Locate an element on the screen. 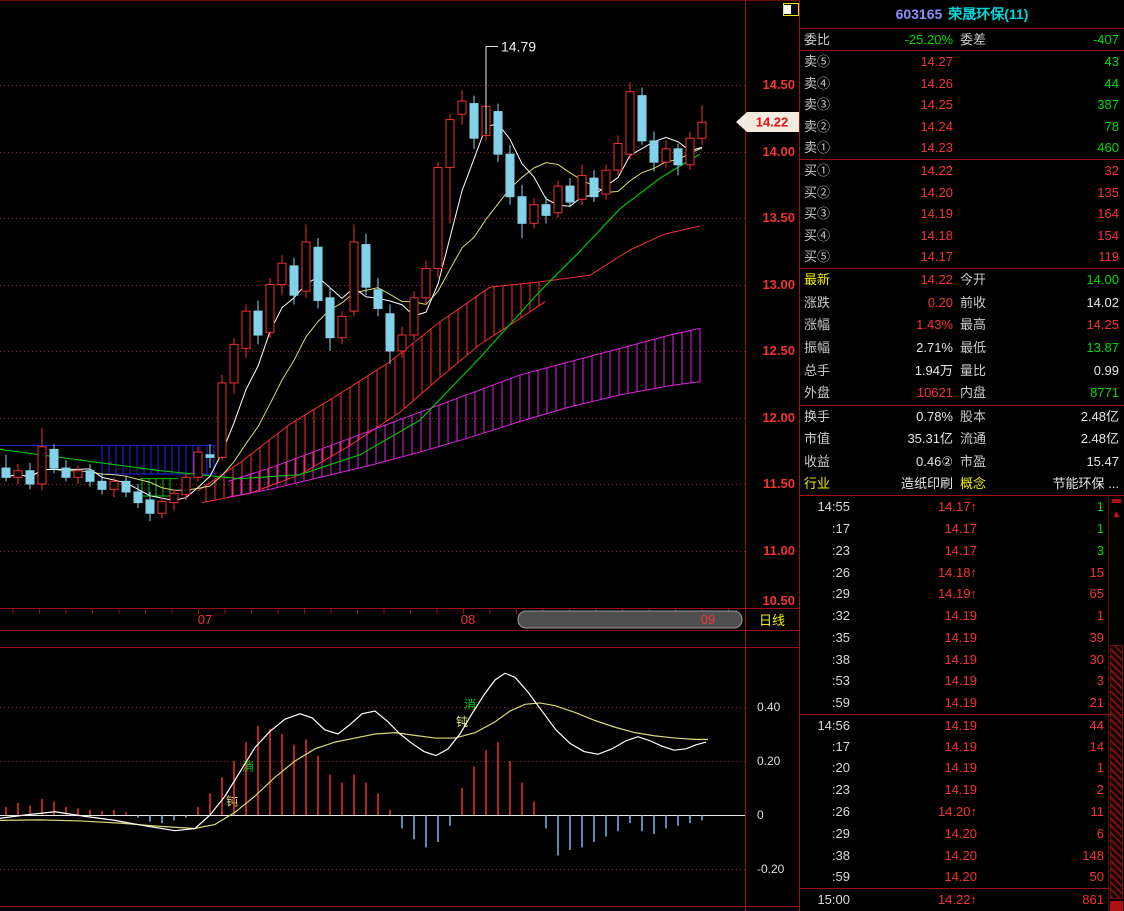 This screenshot has width=1124, height=911. order-price: 14.24 is located at coordinates (936, 126).